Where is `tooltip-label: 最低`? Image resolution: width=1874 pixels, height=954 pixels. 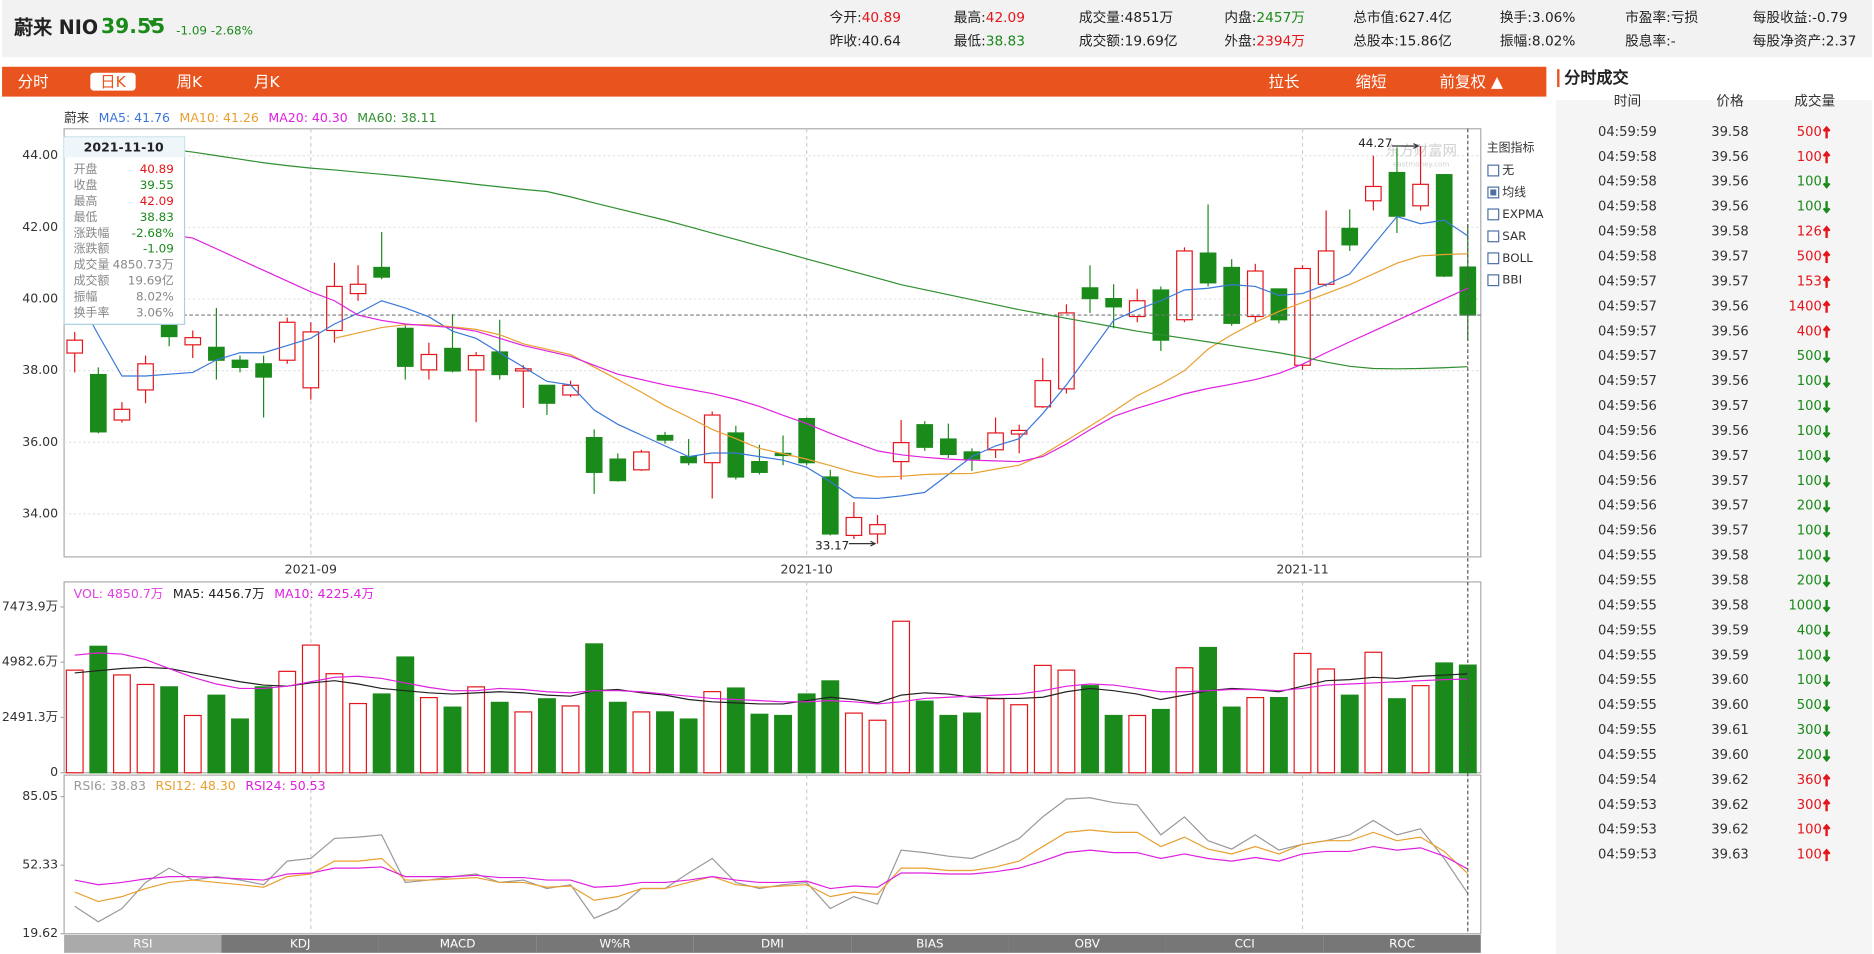 tooltip-label: 最低 is located at coordinates (86, 217).